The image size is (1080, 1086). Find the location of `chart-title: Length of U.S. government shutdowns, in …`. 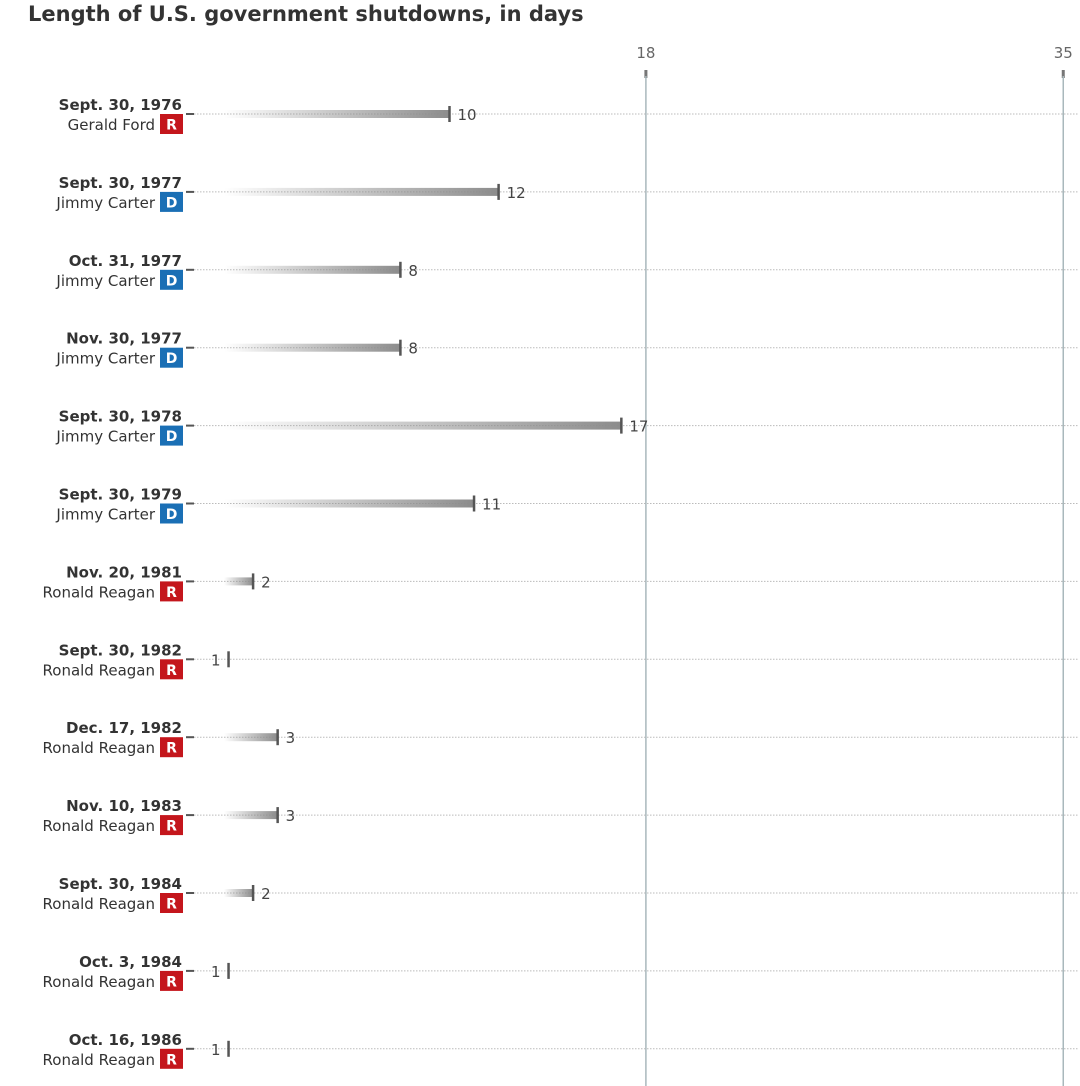

chart-title: Length of U.S. government shutdowns, in … is located at coordinates (306, 14).